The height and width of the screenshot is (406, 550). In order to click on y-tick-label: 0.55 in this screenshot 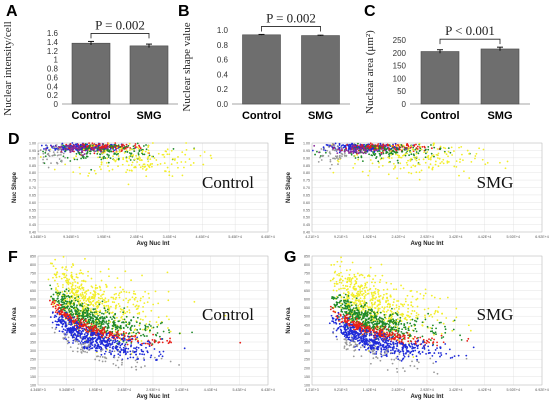, I will do `click(306, 210)`.